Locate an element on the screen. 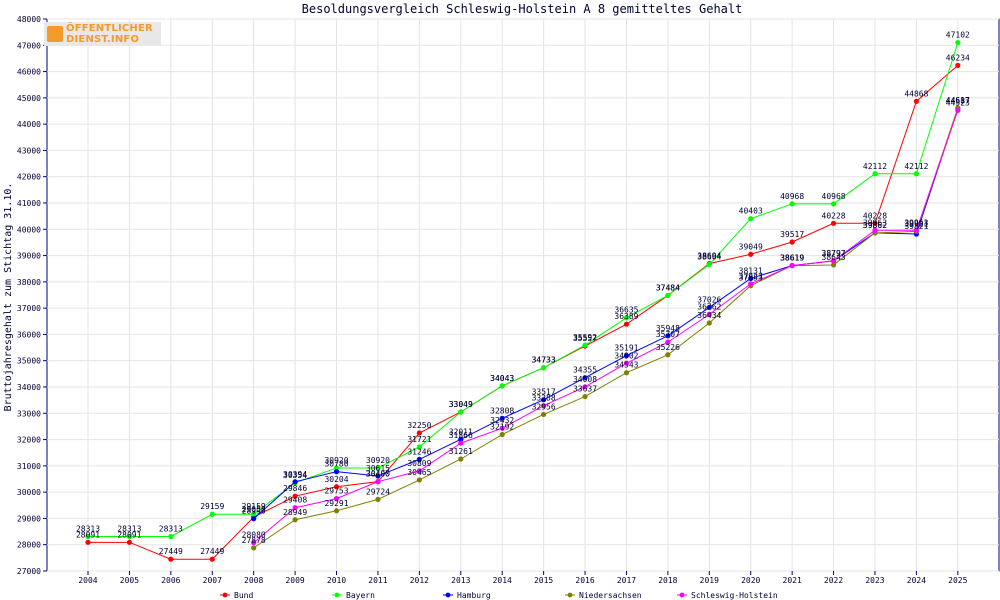 The image size is (1000, 600). data-label: 34902 is located at coordinates (626, 355).